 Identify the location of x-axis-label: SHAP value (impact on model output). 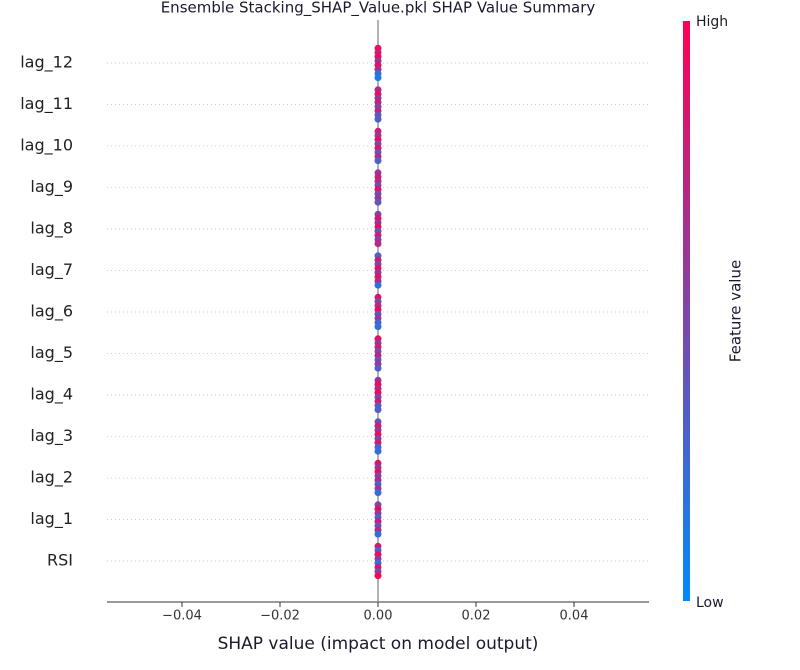
(378, 644).